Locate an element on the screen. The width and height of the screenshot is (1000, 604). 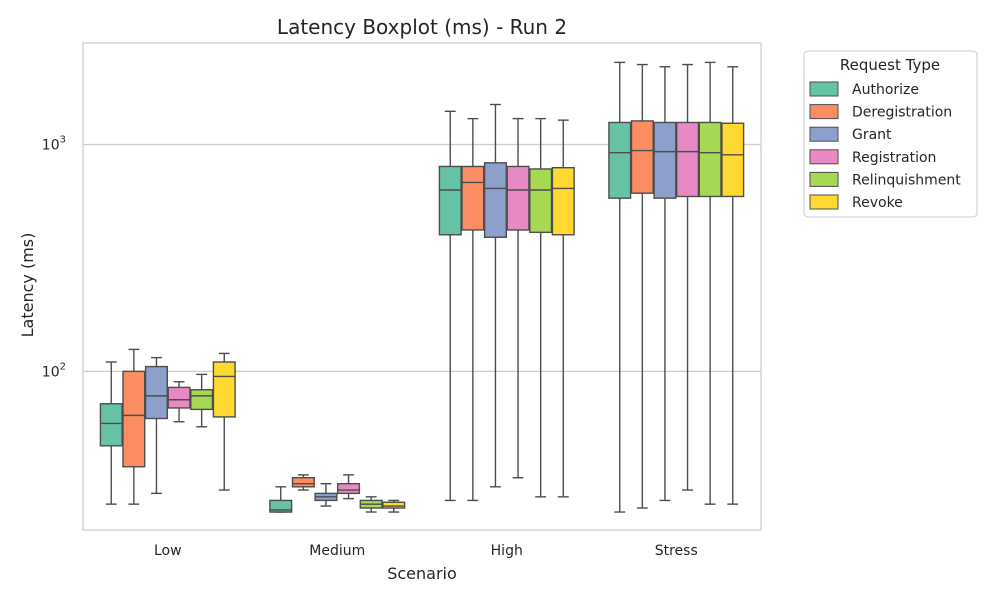
legend-item-authorize: Authorize is located at coordinates (864, 89).